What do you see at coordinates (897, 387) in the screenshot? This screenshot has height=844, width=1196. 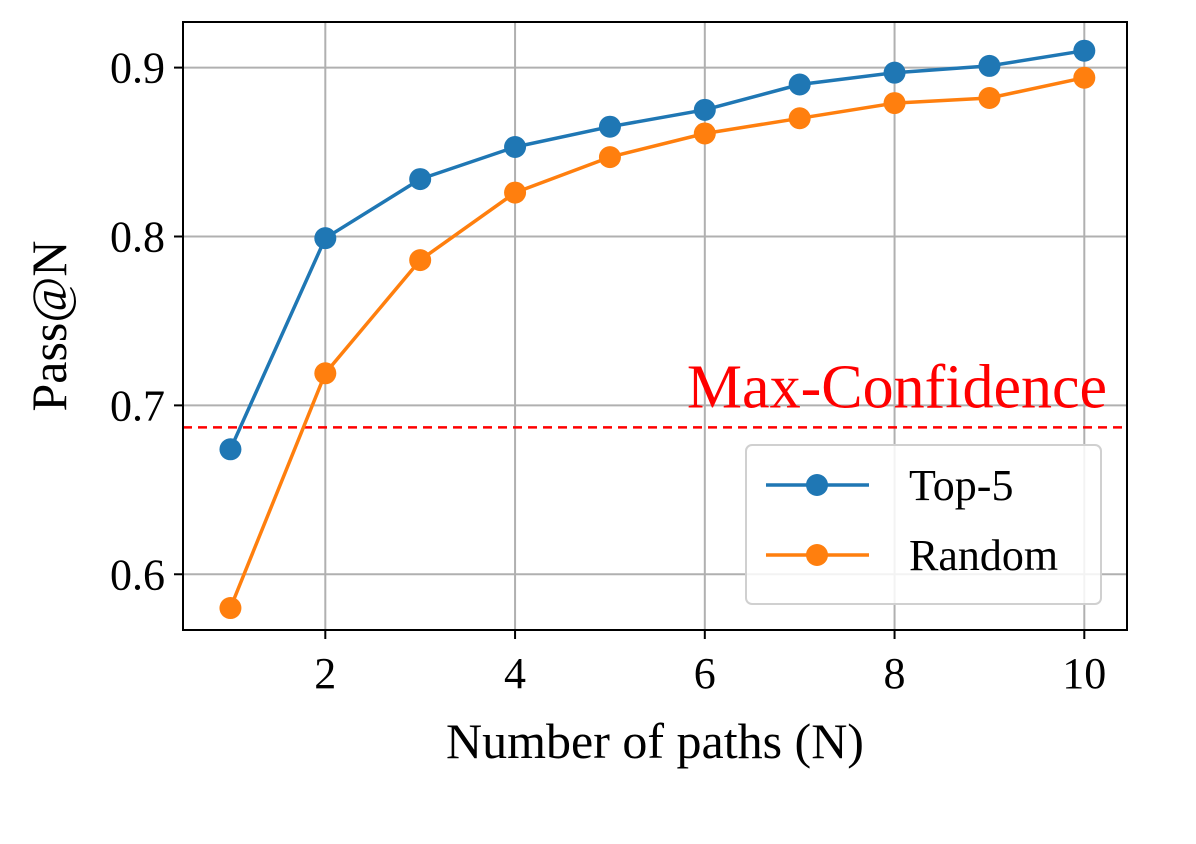 I see `max-confidence-annotation: Max-Confidence` at bounding box center [897, 387].